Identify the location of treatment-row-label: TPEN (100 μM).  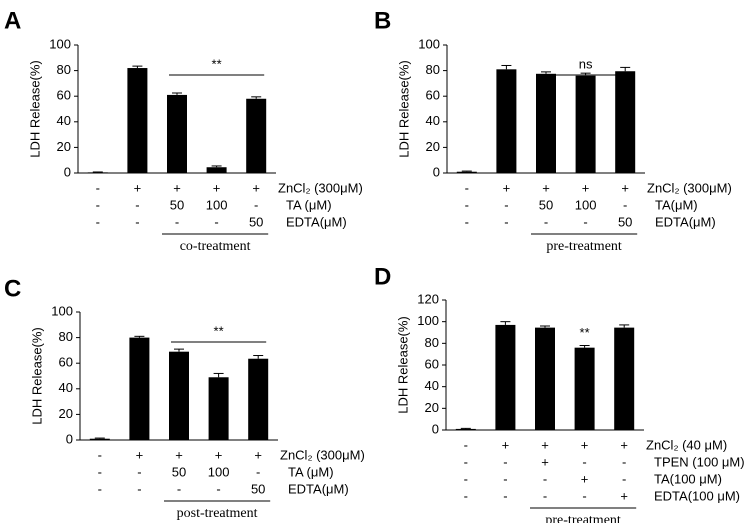
(699, 461).